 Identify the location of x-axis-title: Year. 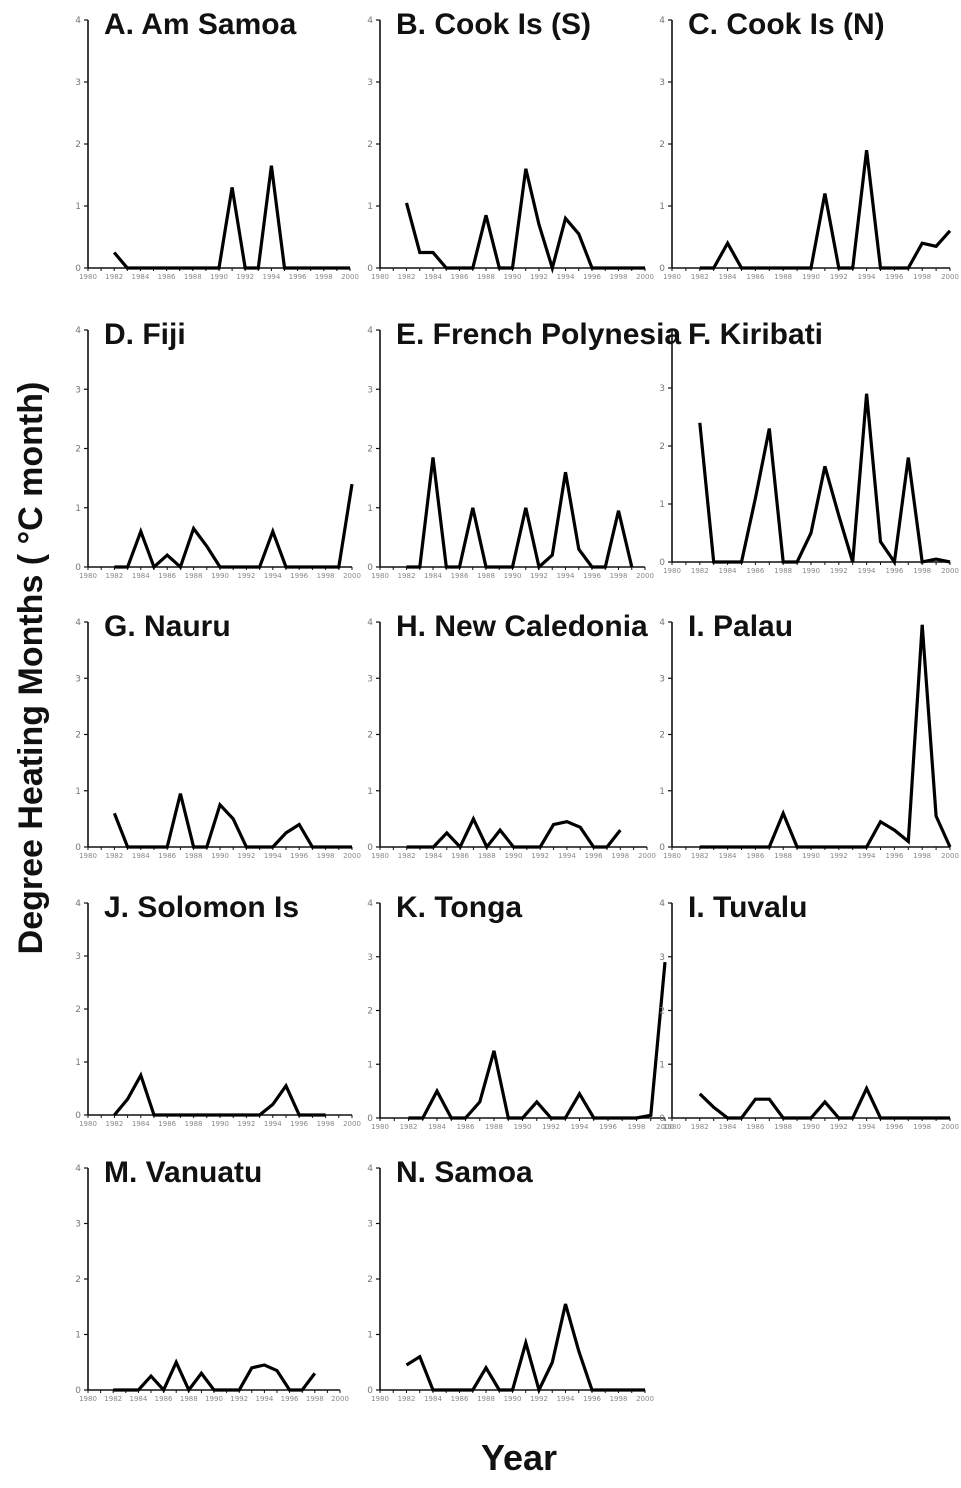
(519, 1457).